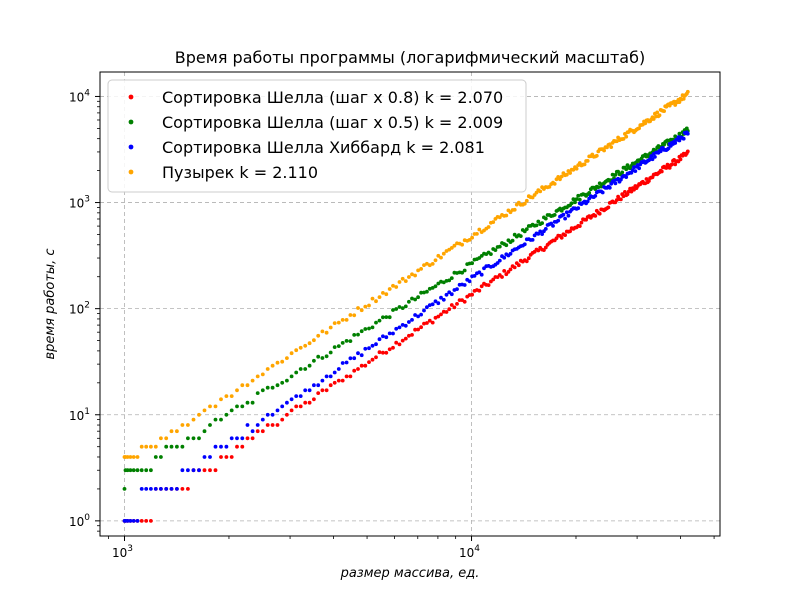 This screenshot has width=800, height=600. Describe the element at coordinates (131, 122) in the screenshot. I see `legend-marker` at that location.